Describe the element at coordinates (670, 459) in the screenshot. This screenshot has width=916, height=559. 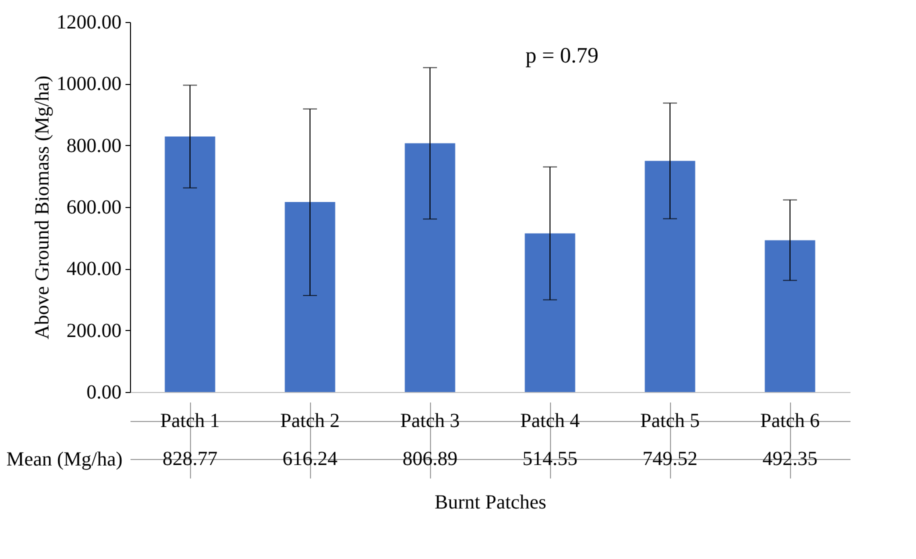
I see `data-label: 749.52` at that location.